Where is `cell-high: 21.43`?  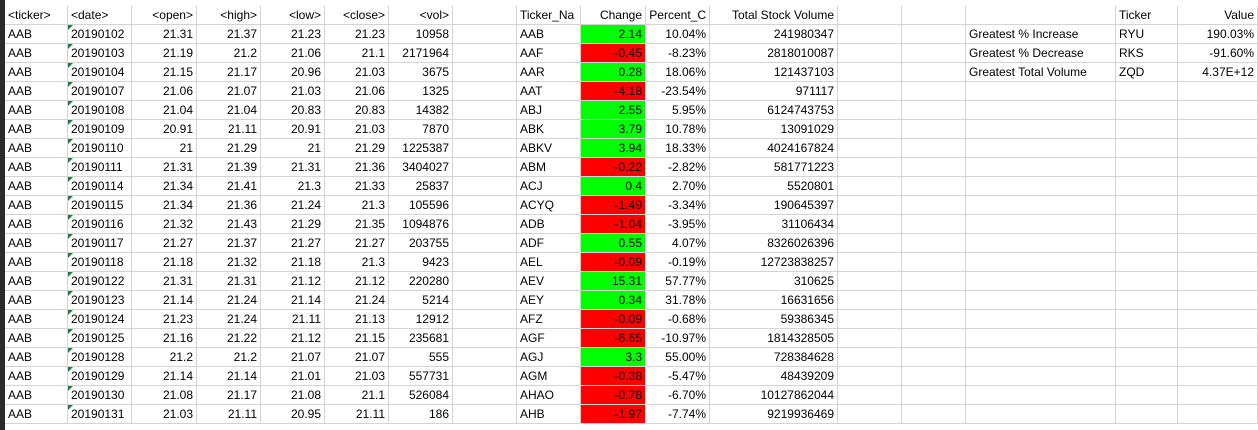 cell-high: 21.43 is located at coordinates (229, 224).